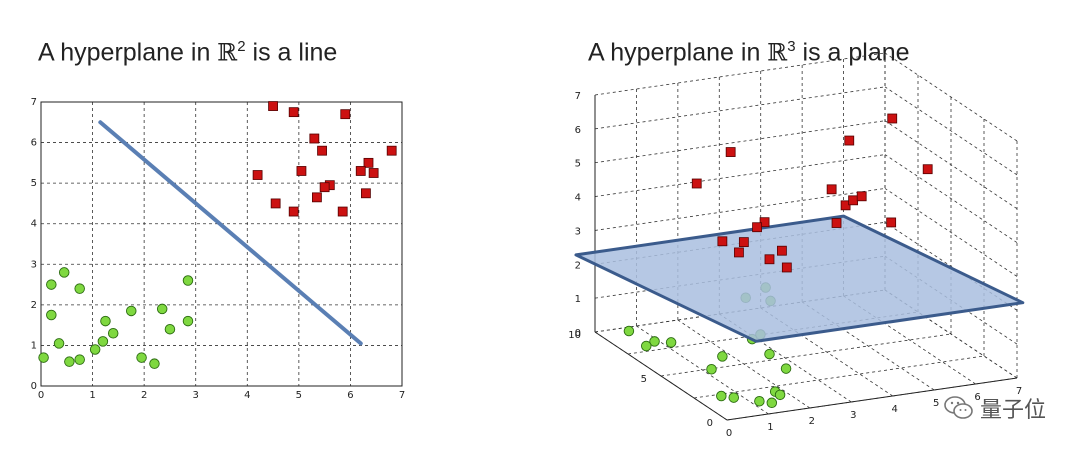  What do you see at coordinates (770, 427) in the screenshot?
I see `x-tick-label-1: 1` at bounding box center [770, 427].